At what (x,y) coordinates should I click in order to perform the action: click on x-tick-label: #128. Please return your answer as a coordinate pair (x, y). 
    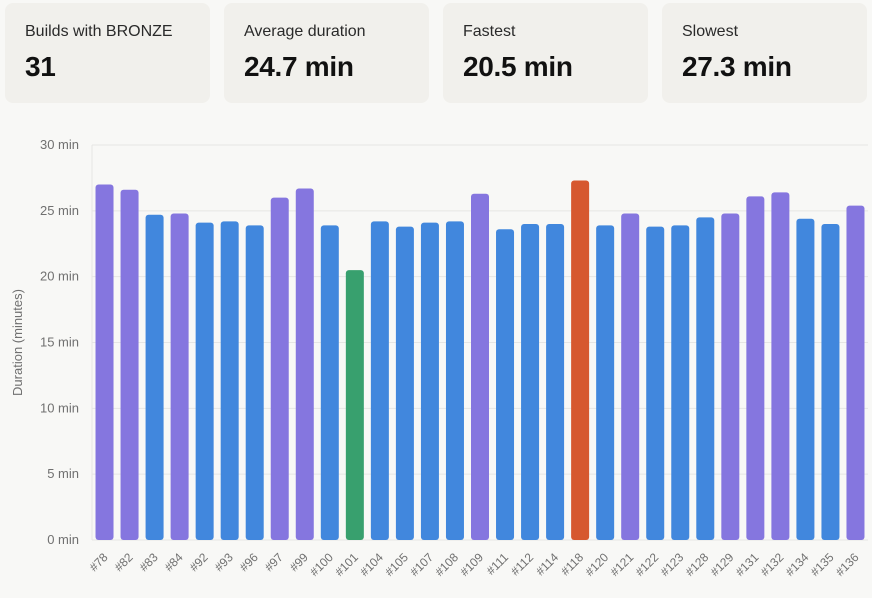
    Looking at the image, I should click on (697, 564).